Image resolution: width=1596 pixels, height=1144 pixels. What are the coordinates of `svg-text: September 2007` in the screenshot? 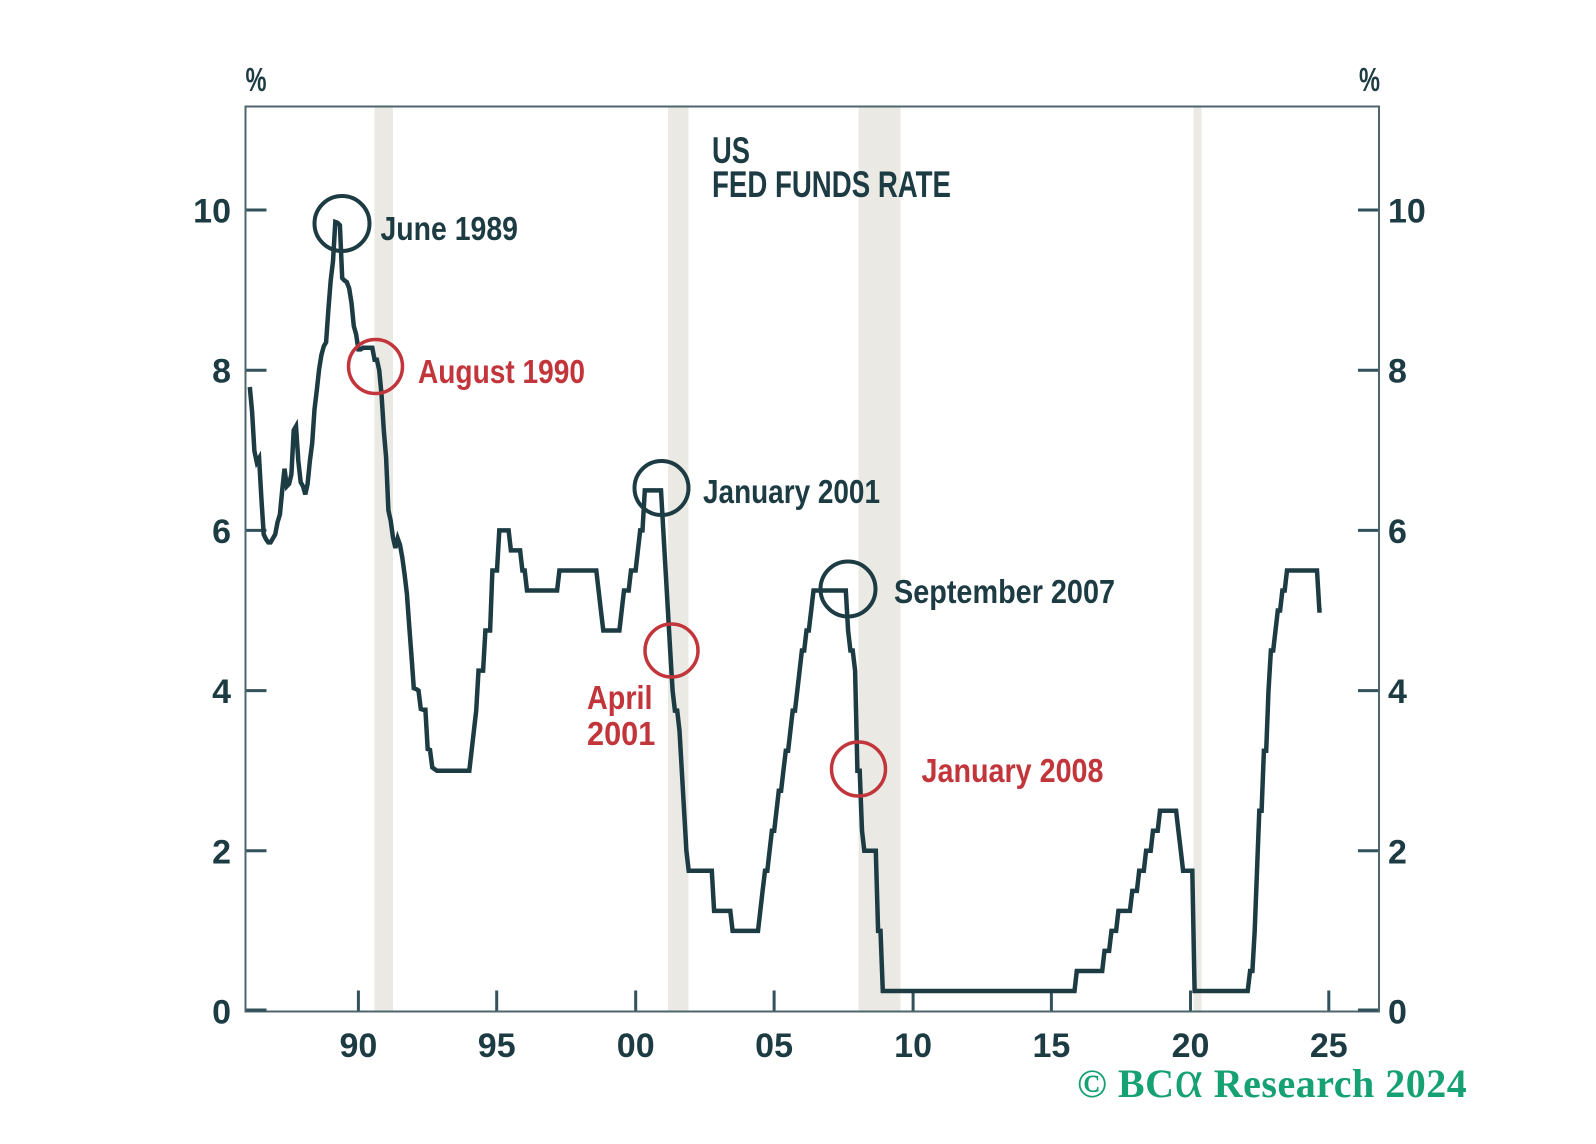 It's located at (1004, 591).